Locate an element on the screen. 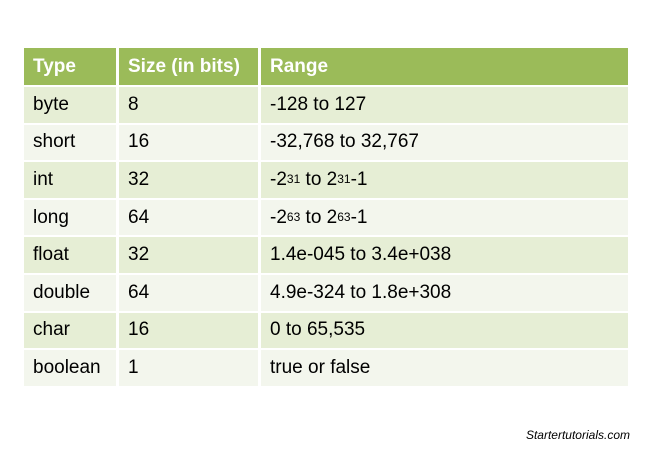 This screenshot has width=650, height=450. type-cell: char is located at coordinates (70, 330).